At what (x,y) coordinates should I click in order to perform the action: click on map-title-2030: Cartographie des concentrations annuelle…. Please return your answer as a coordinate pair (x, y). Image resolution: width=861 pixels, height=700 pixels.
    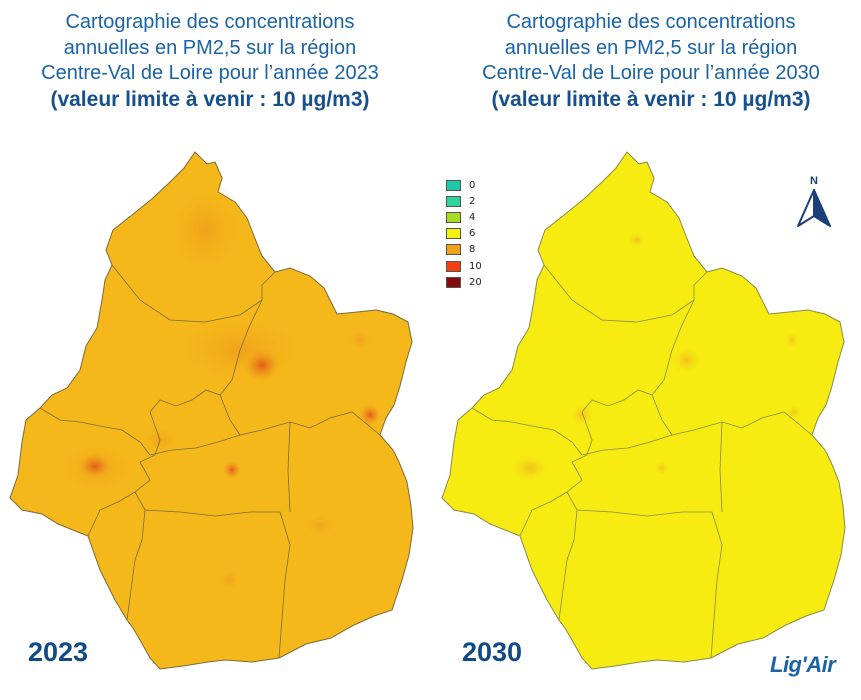
    Looking at the image, I should click on (651, 62).